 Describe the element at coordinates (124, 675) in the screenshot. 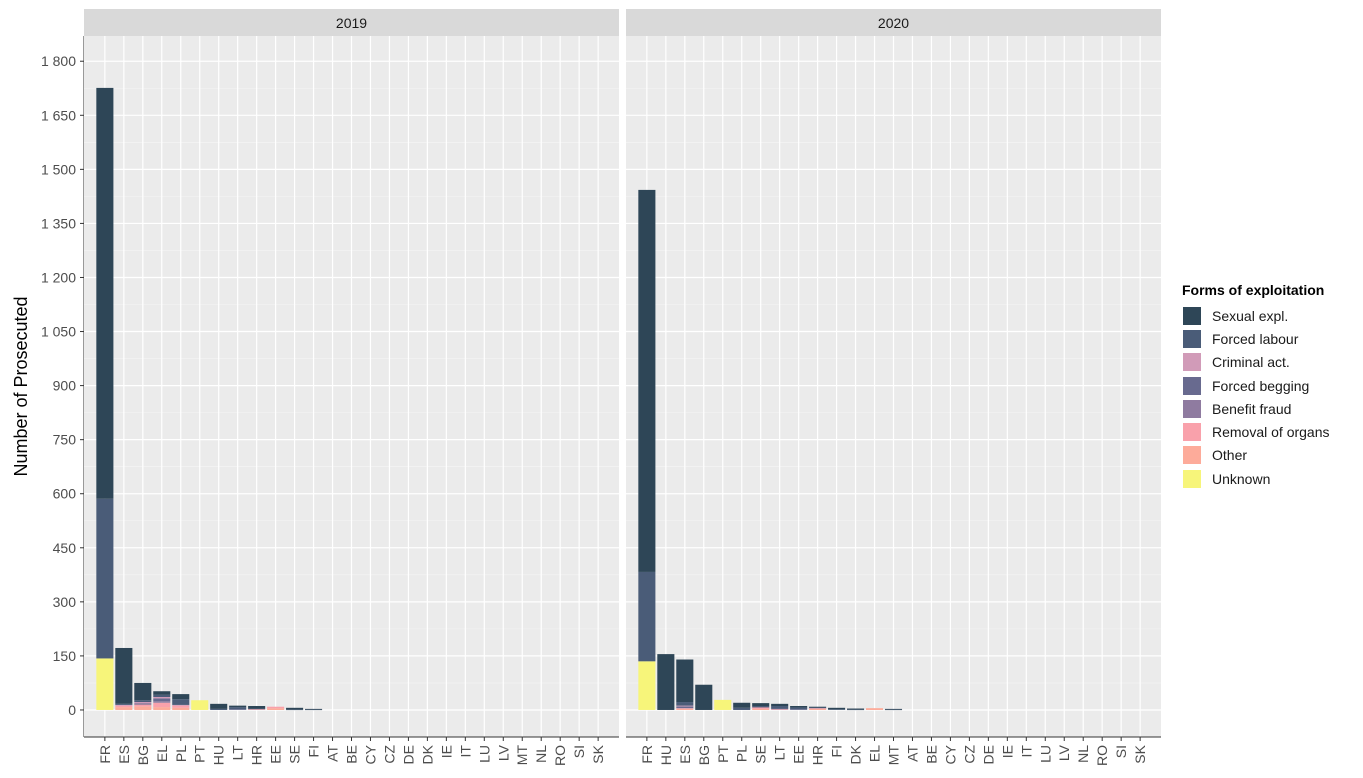

I see `bar-segment-ES-sexual-expl-` at that location.